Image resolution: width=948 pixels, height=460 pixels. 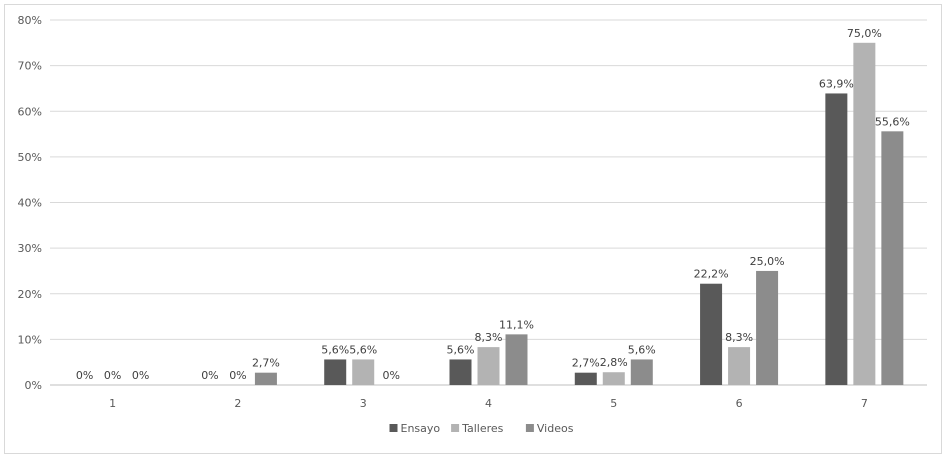 I want to click on x-tick-label: 6, so click(x=739, y=403).